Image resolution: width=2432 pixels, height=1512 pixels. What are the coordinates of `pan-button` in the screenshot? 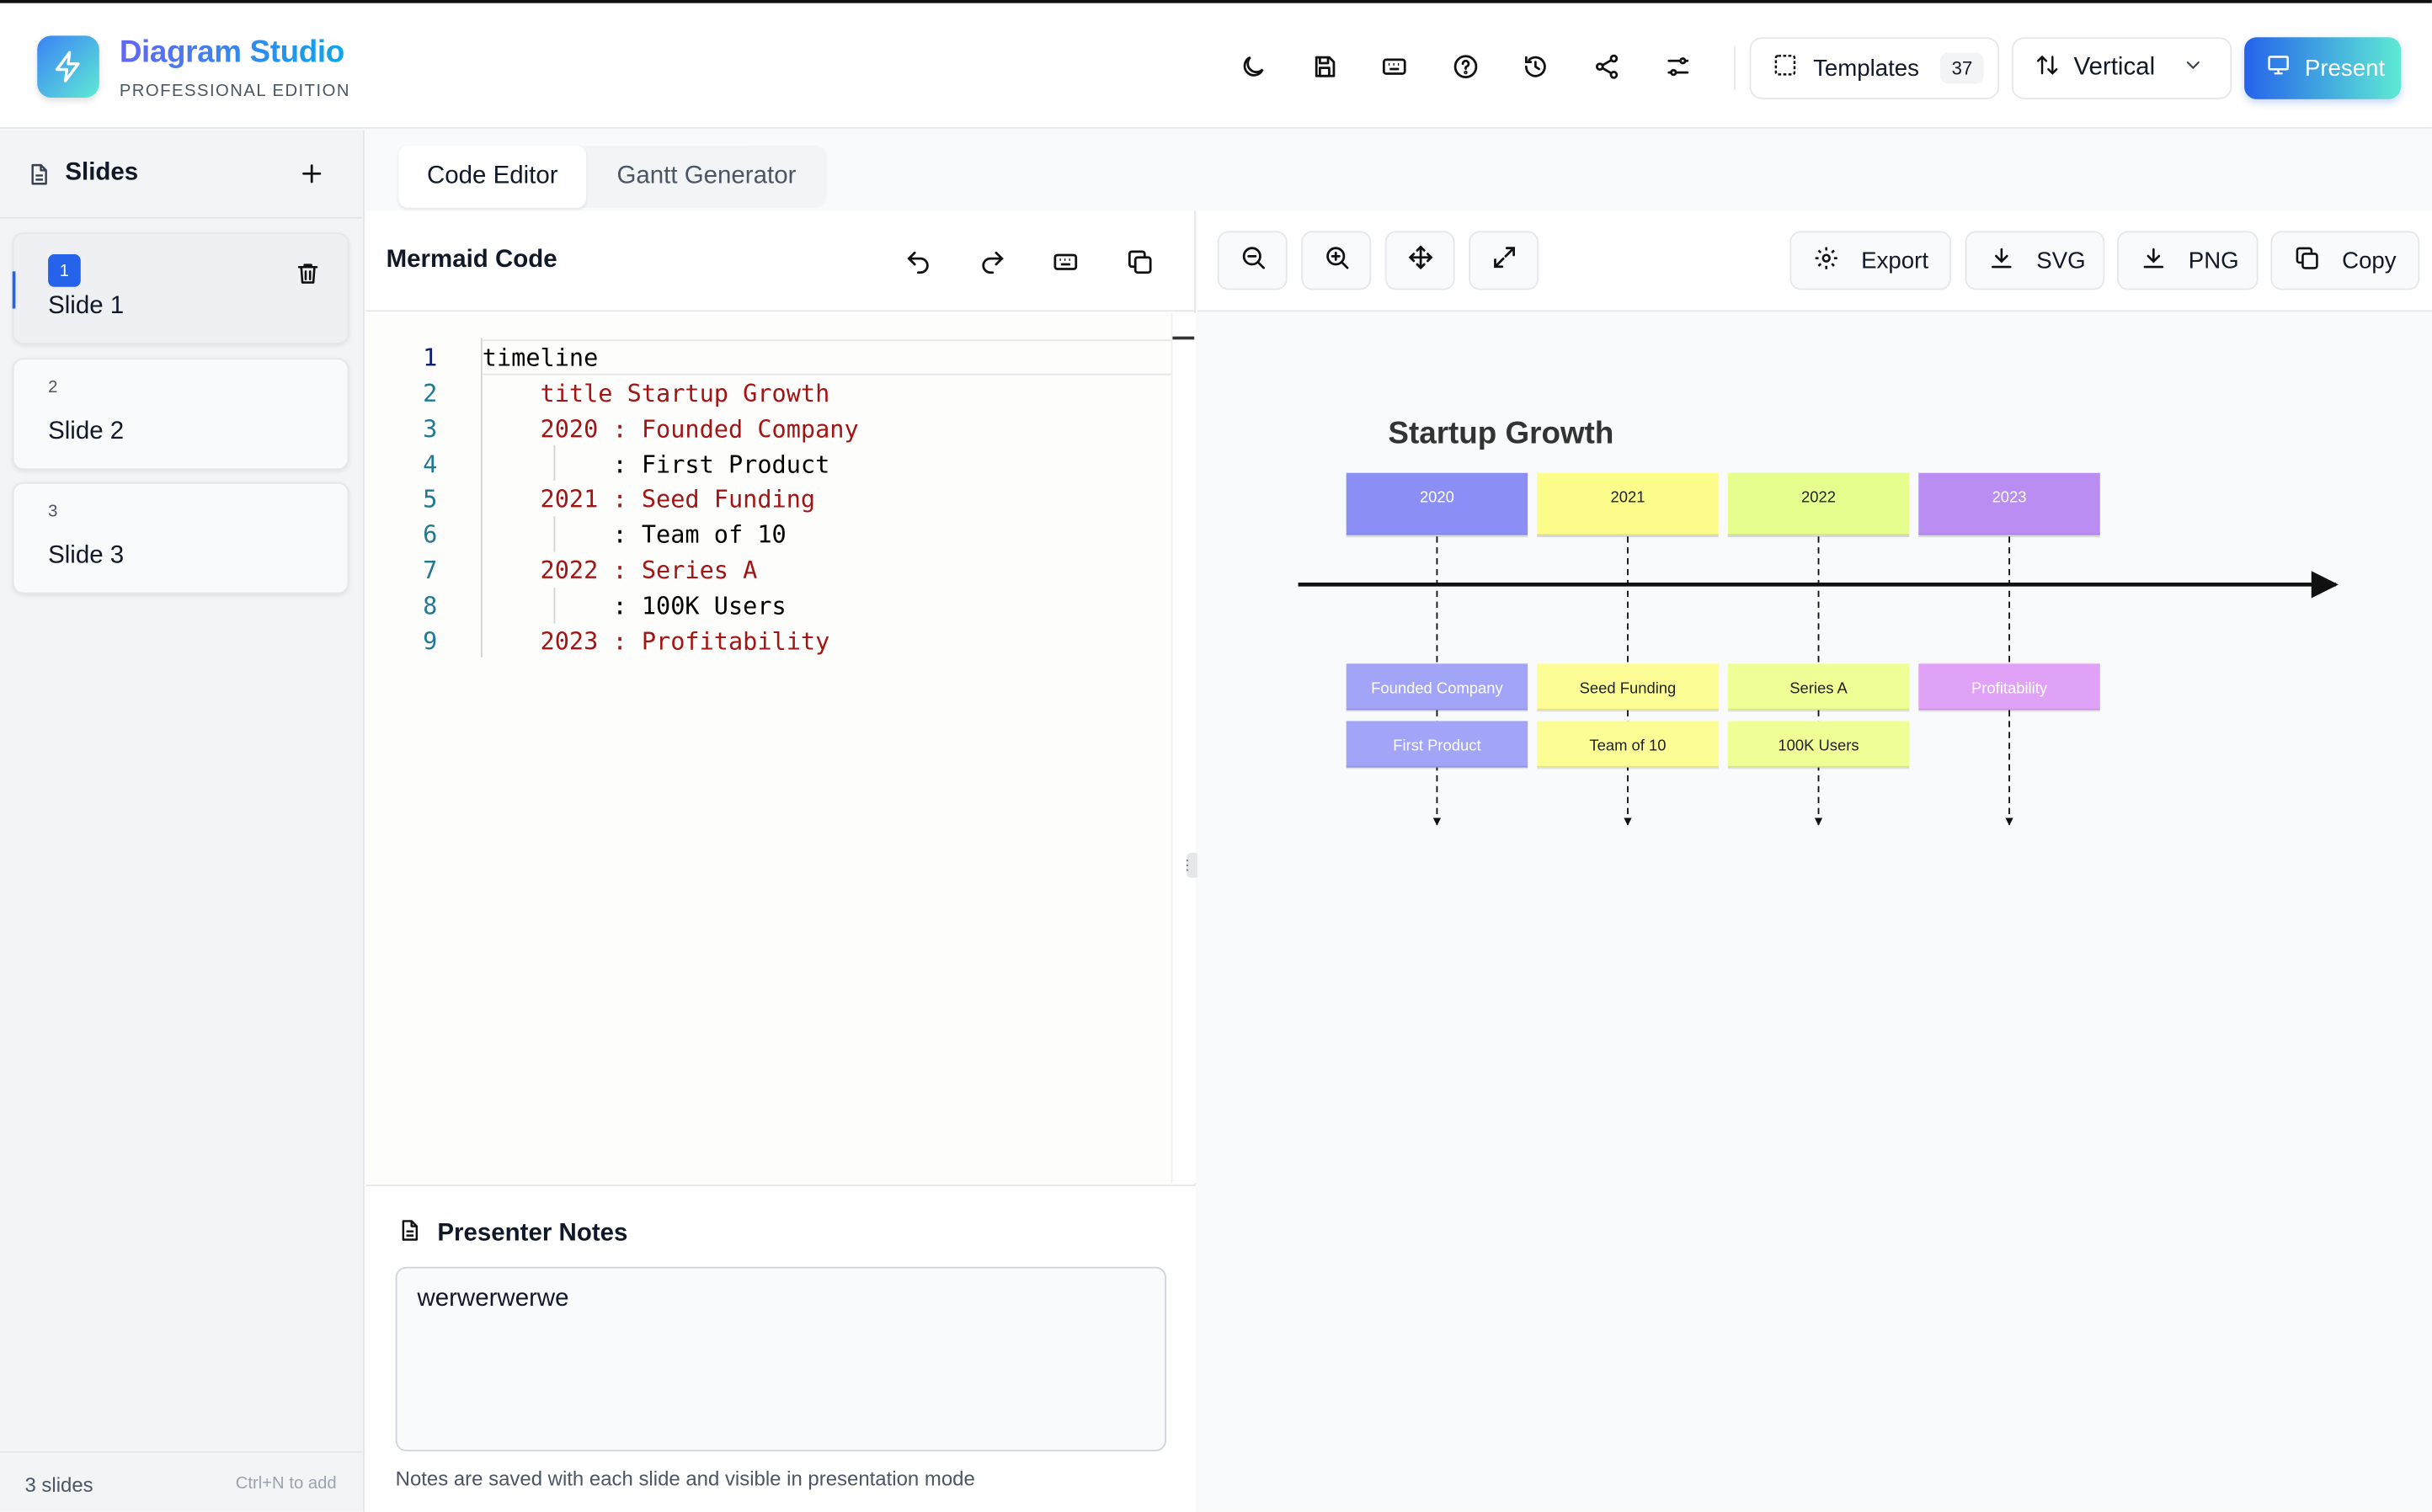 It's located at (1419, 260).